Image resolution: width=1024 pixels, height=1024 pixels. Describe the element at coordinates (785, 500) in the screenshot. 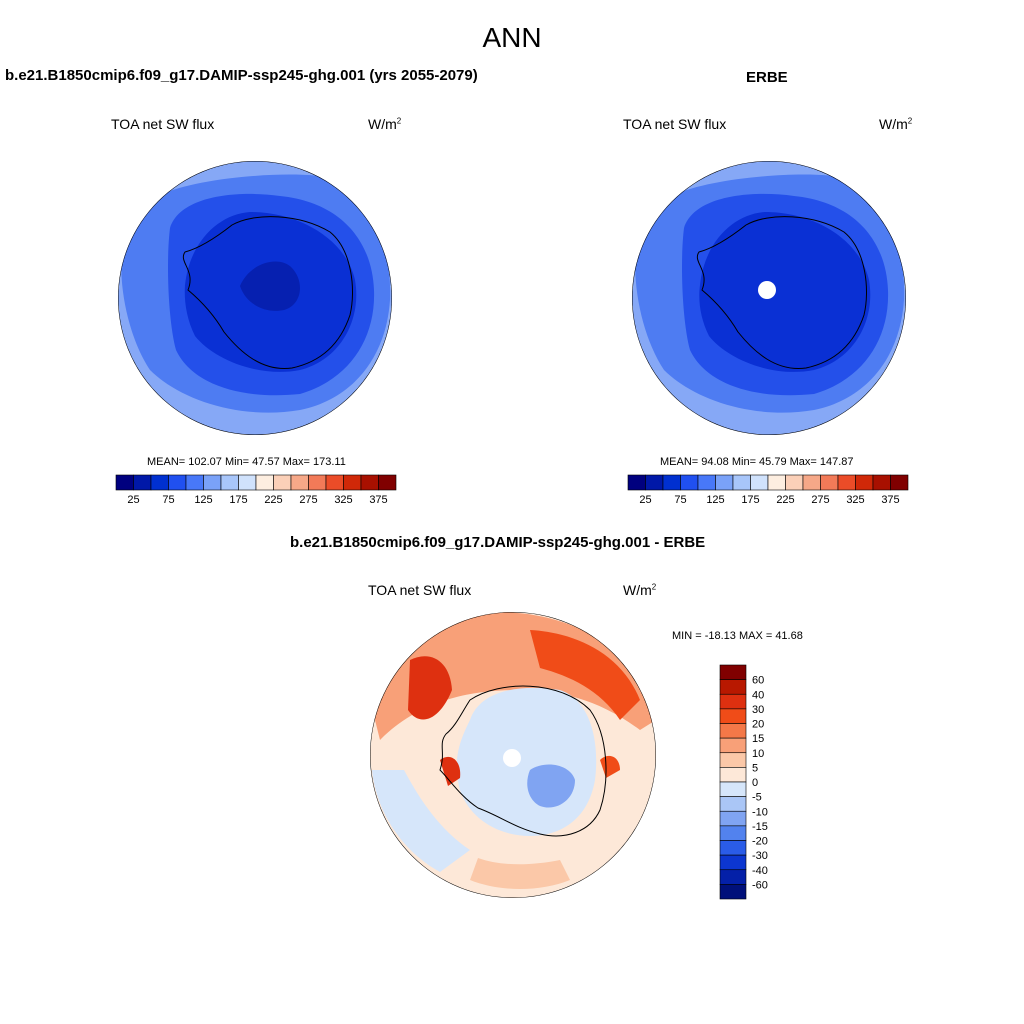

I see `panel-2-colorbar-tick-label: 225` at that location.